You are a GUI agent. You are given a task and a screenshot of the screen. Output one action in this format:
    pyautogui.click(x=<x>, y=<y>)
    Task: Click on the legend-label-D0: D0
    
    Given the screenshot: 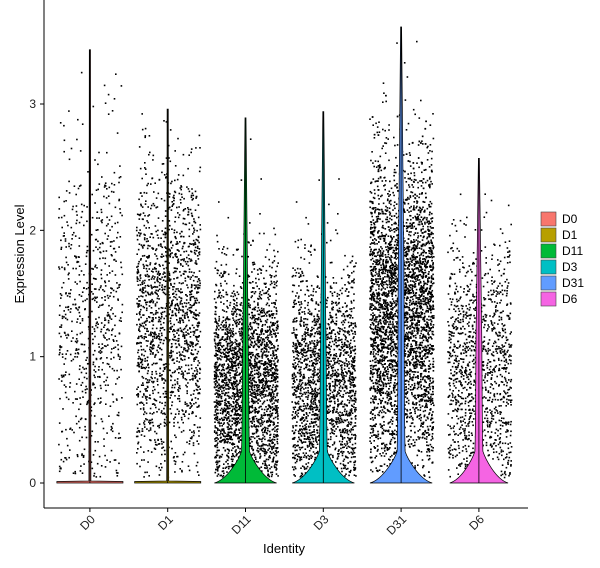 What is the action you would take?
    pyautogui.click(x=570, y=219)
    